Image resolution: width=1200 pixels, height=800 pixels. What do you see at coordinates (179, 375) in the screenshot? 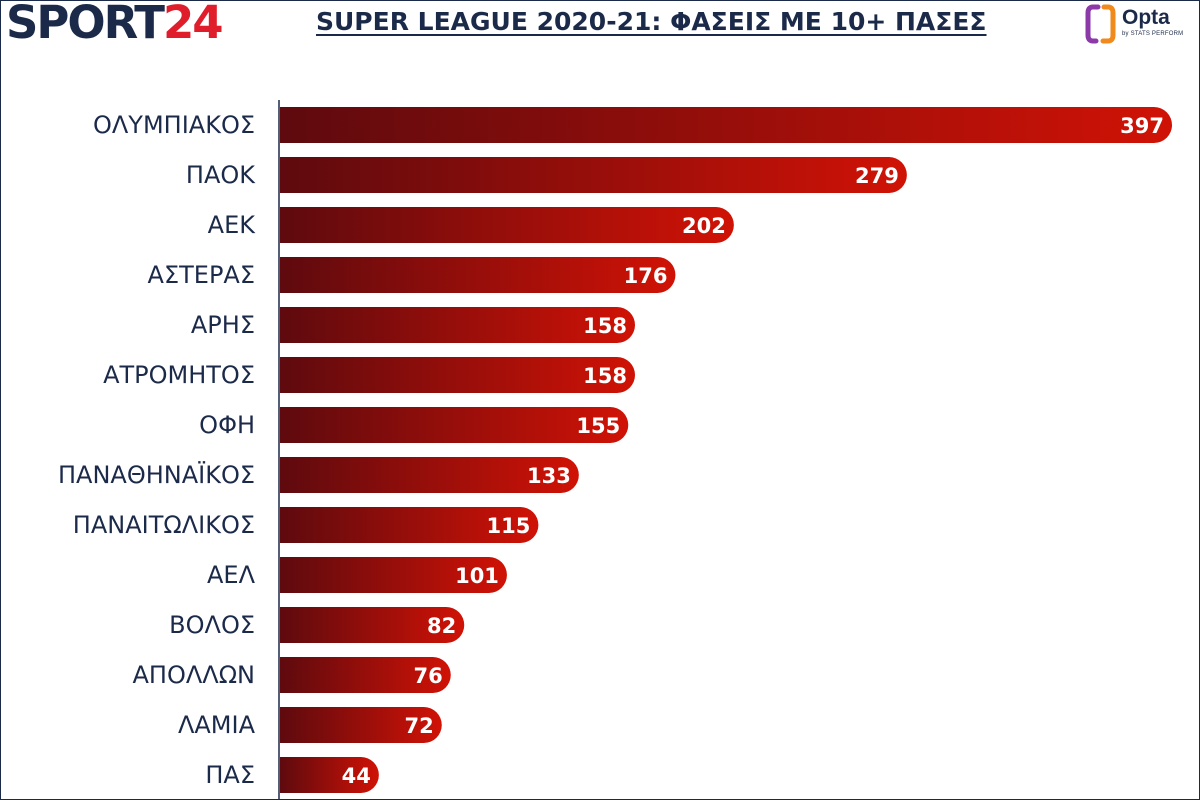
I see `category-label: ΑΤΡΟΜΗΤΟΣ` at bounding box center [179, 375].